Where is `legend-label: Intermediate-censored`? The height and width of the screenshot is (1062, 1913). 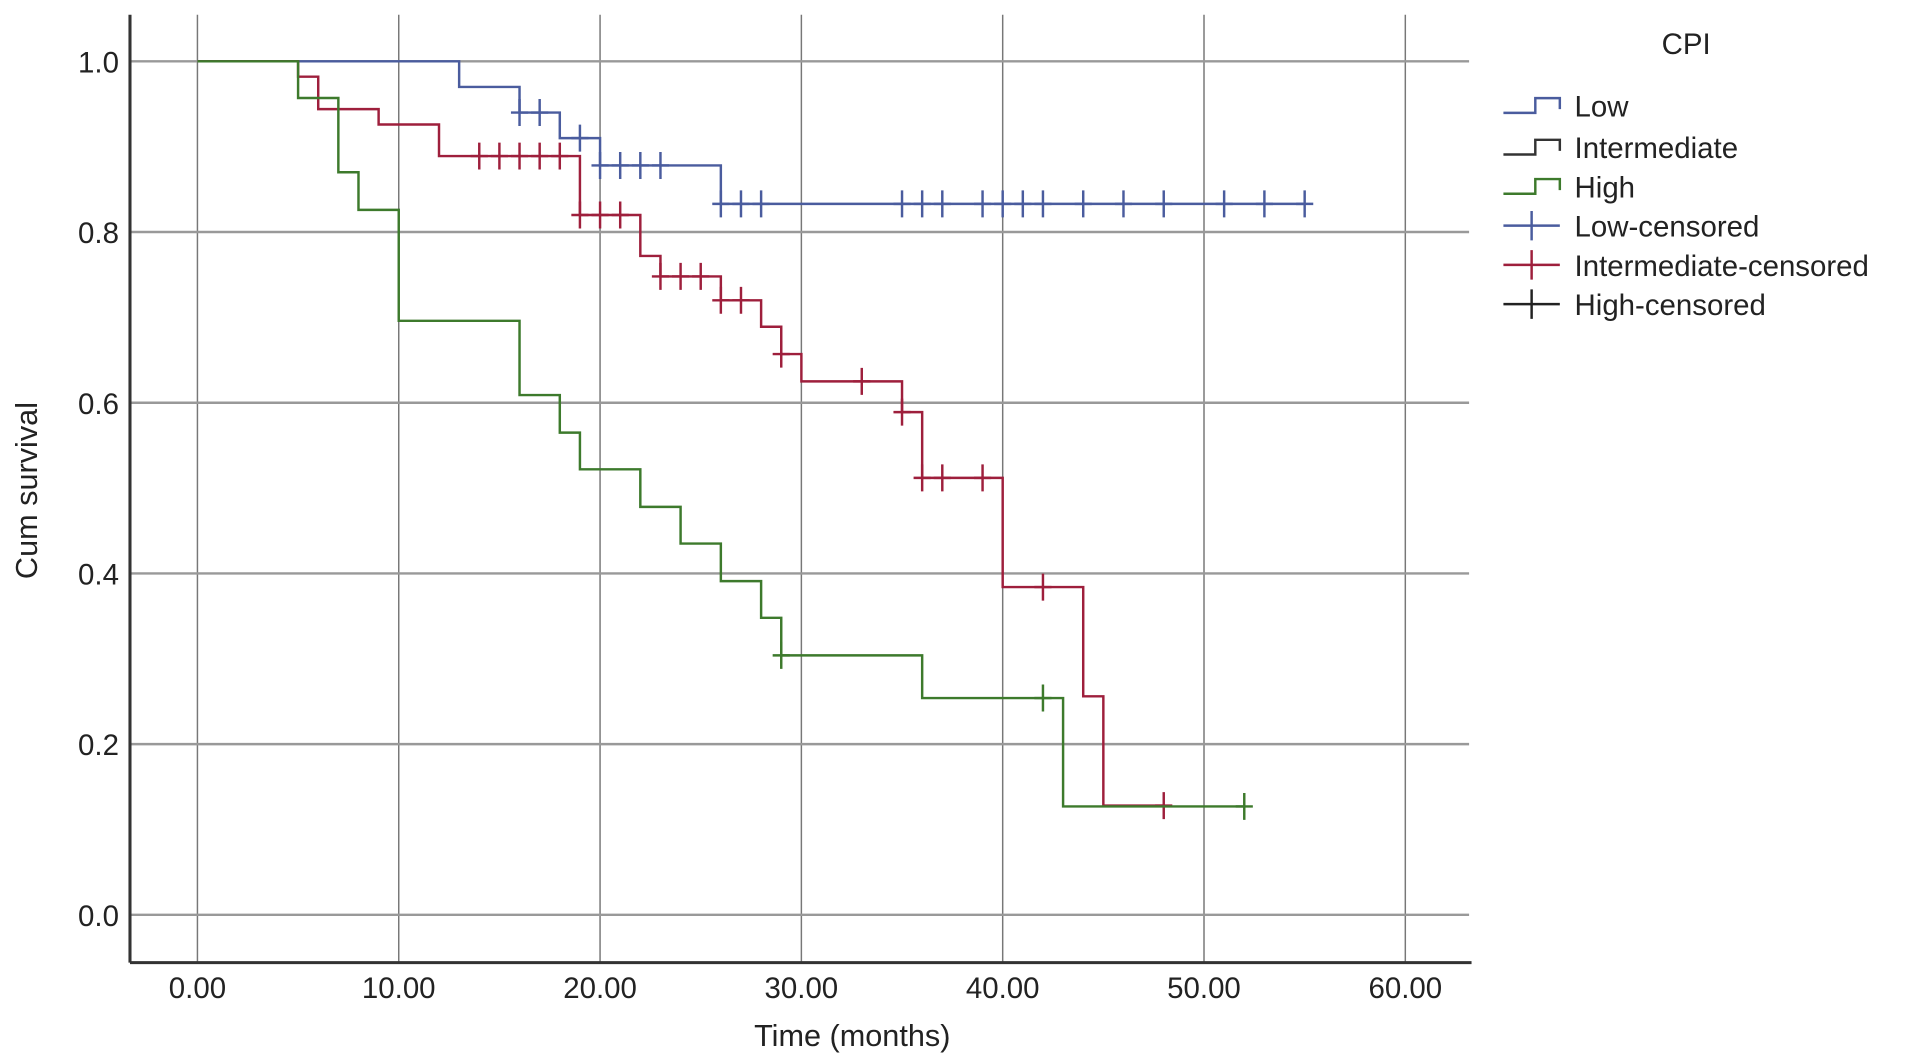
legend-label: Intermediate-censored is located at coordinates (1722, 266).